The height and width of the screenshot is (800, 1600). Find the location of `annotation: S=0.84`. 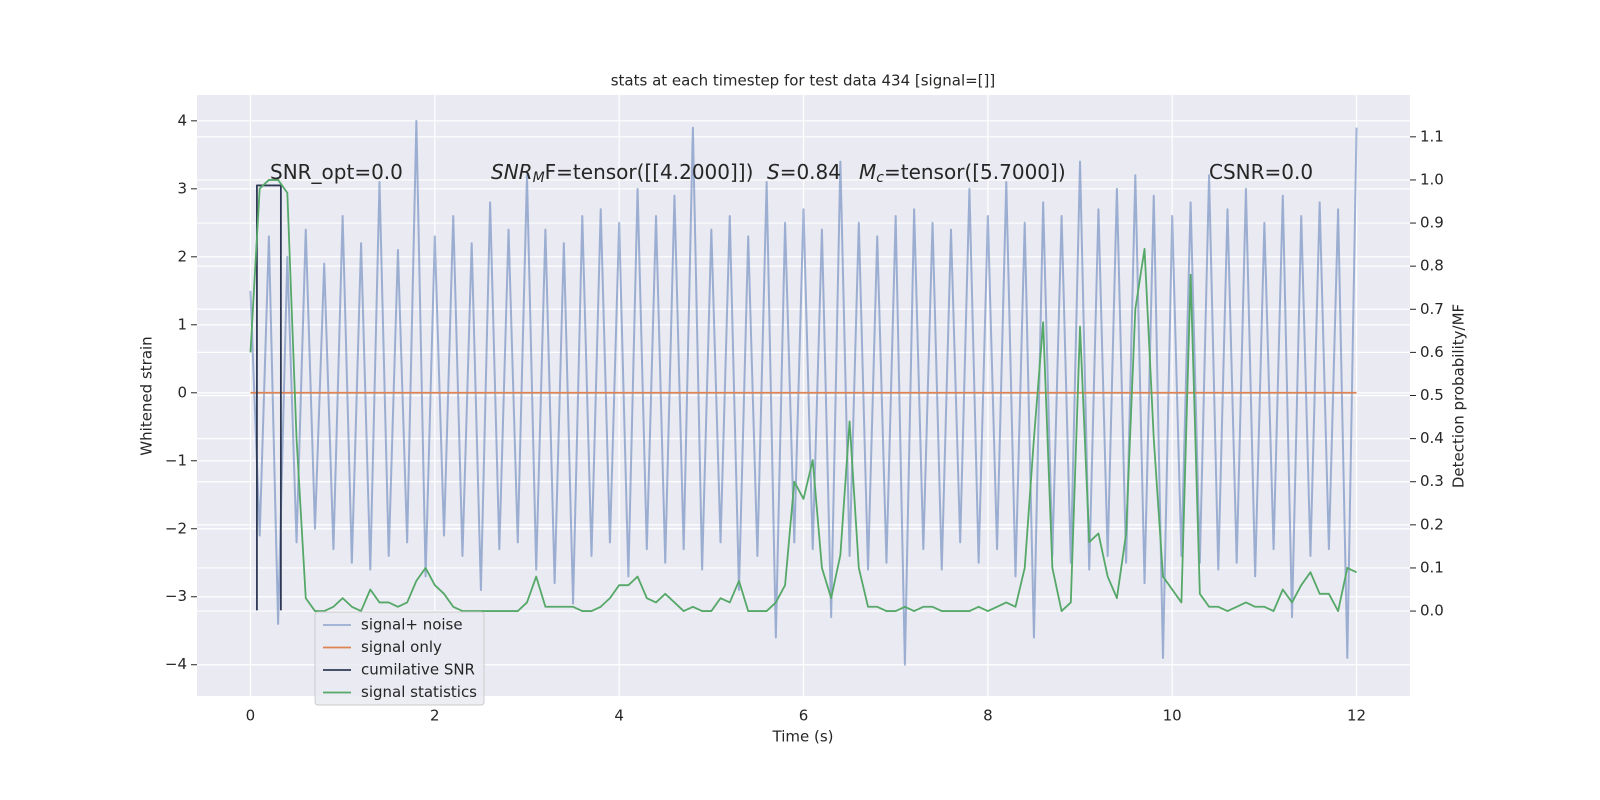

annotation: S=0.84 is located at coordinates (804, 172).